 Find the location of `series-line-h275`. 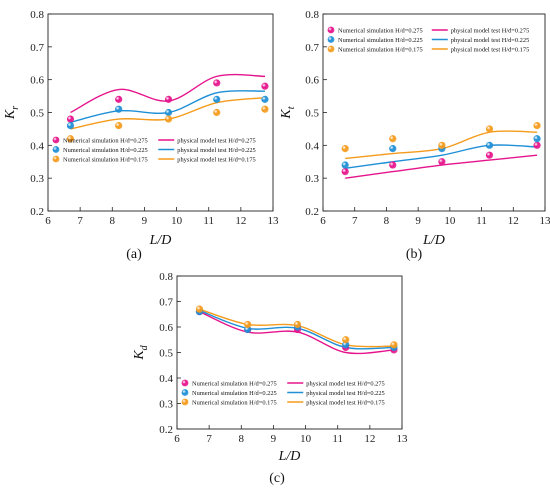

series-line-h275 is located at coordinates (167, 93).